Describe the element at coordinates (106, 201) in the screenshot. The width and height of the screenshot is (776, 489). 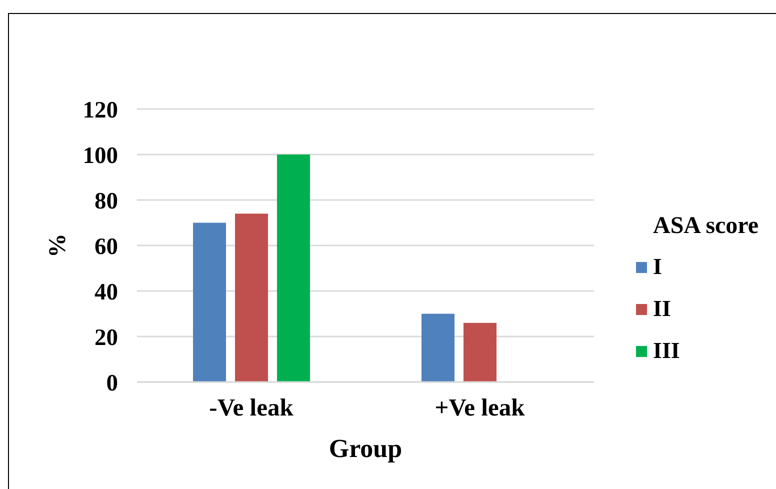
I see `y-tick-label: 80` at that location.